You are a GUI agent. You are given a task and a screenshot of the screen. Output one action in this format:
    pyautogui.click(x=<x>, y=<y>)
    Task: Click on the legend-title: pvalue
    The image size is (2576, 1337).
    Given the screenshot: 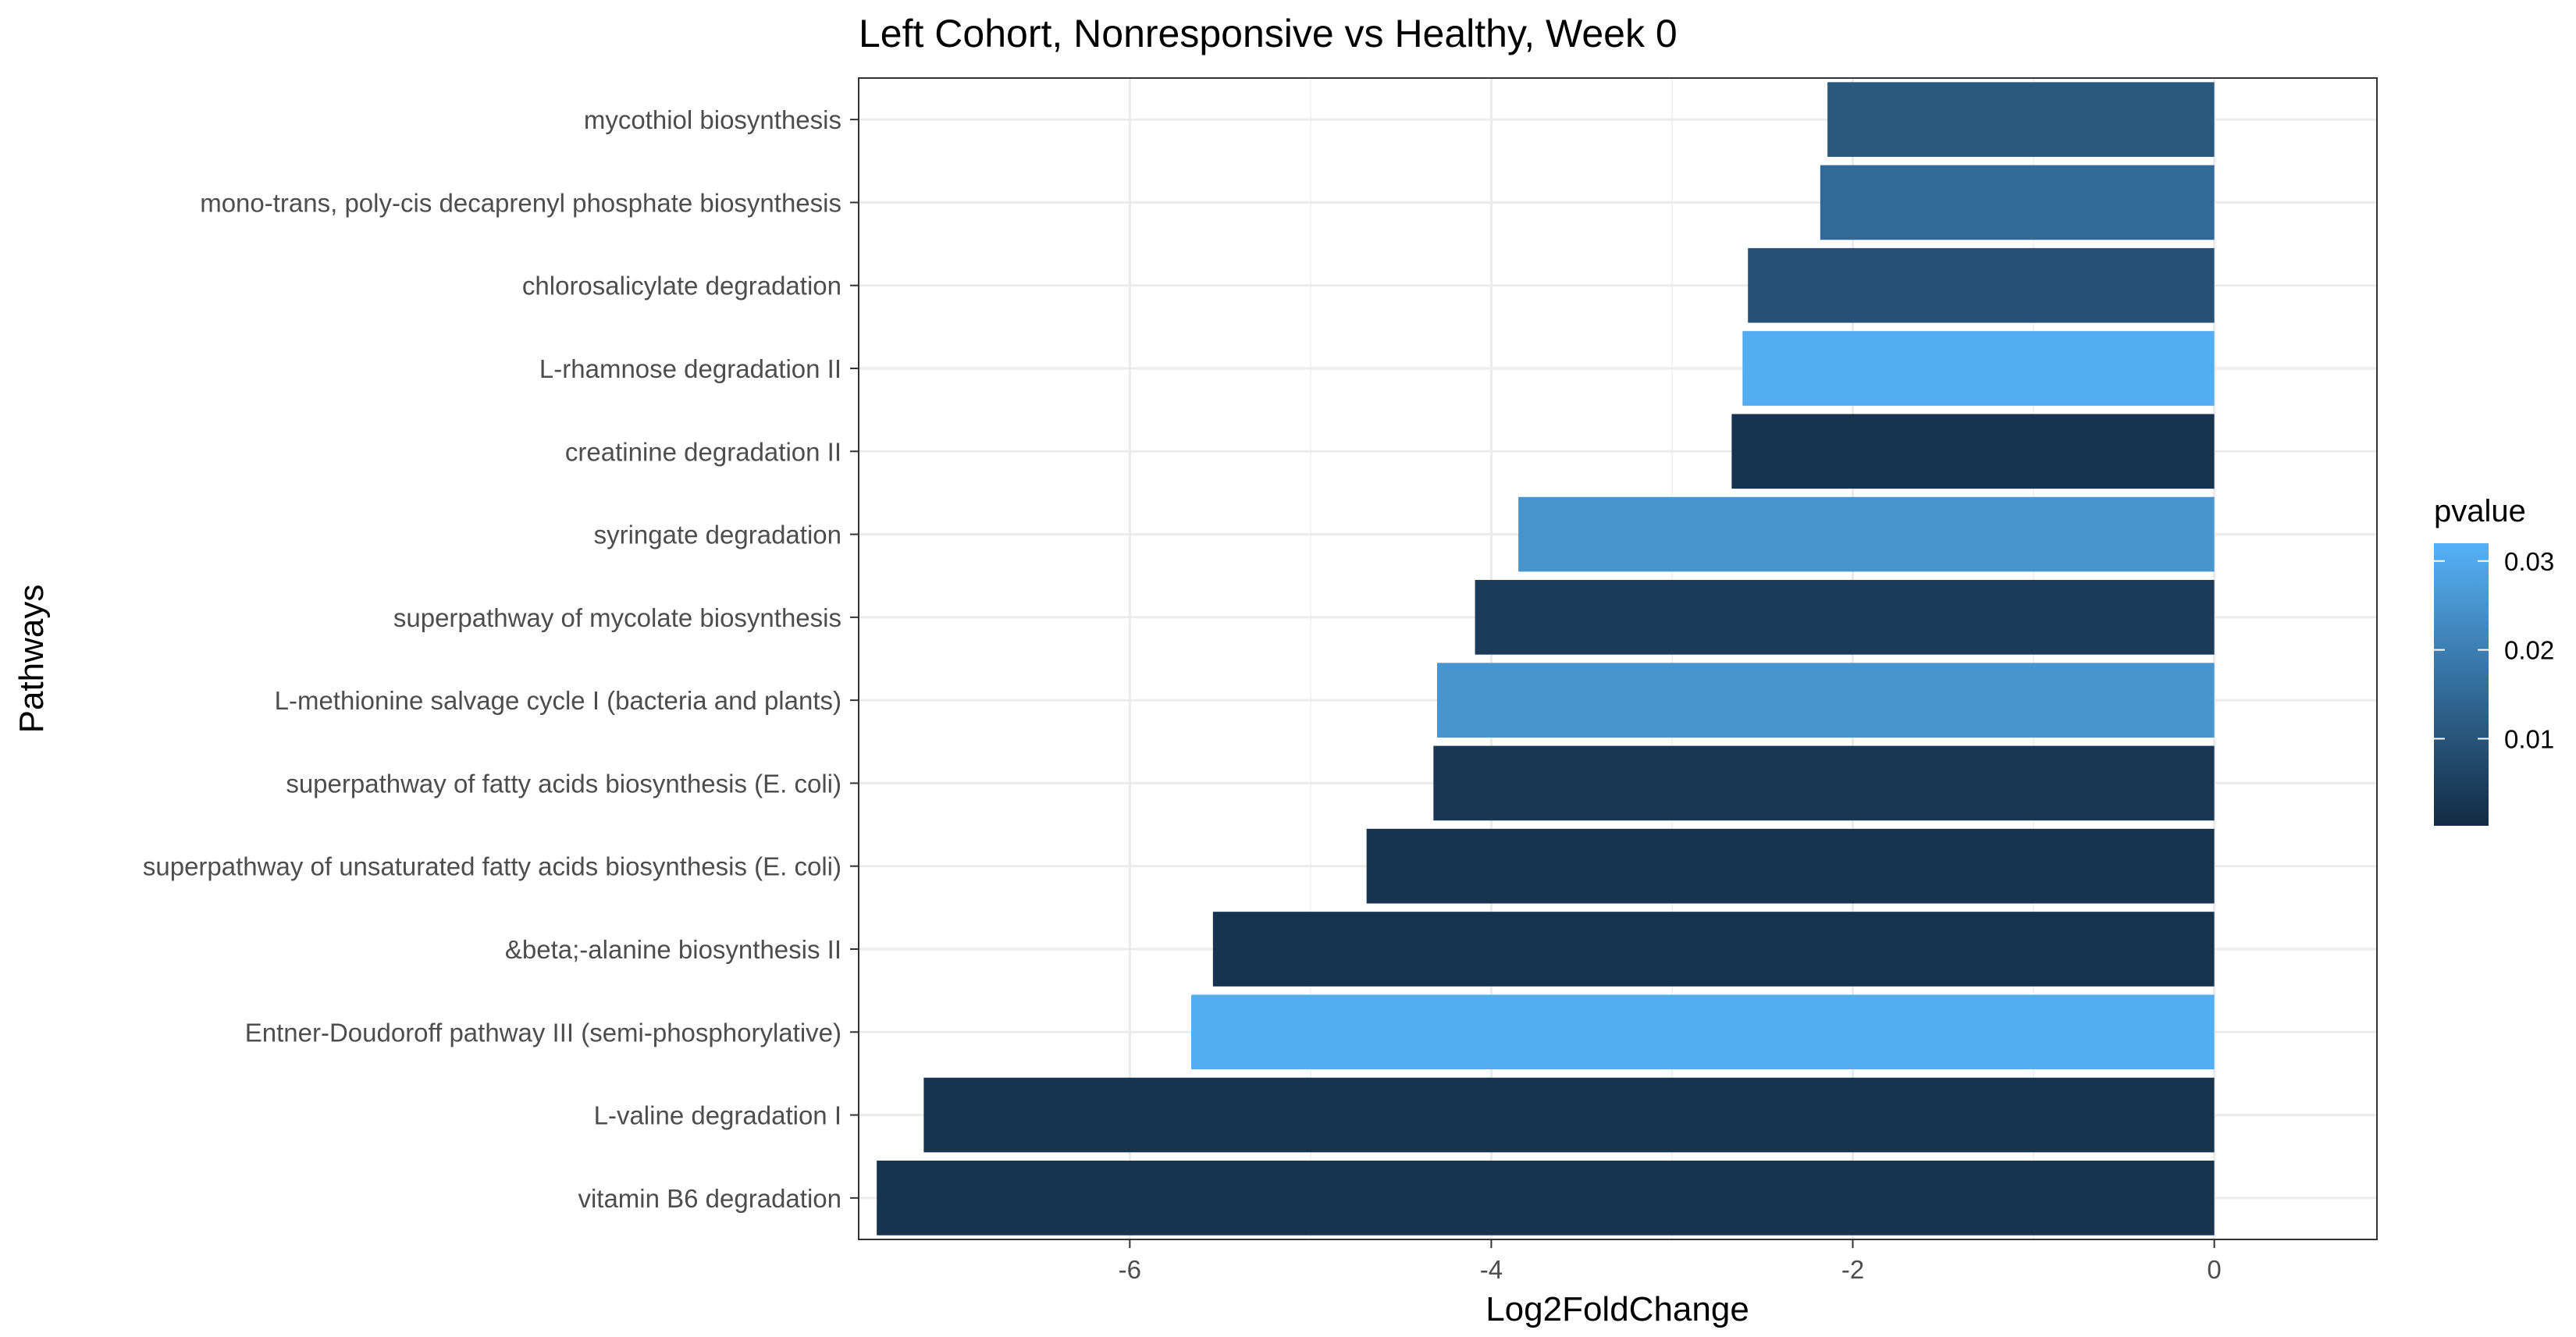 What is the action you would take?
    pyautogui.click(x=2480, y=511)
    